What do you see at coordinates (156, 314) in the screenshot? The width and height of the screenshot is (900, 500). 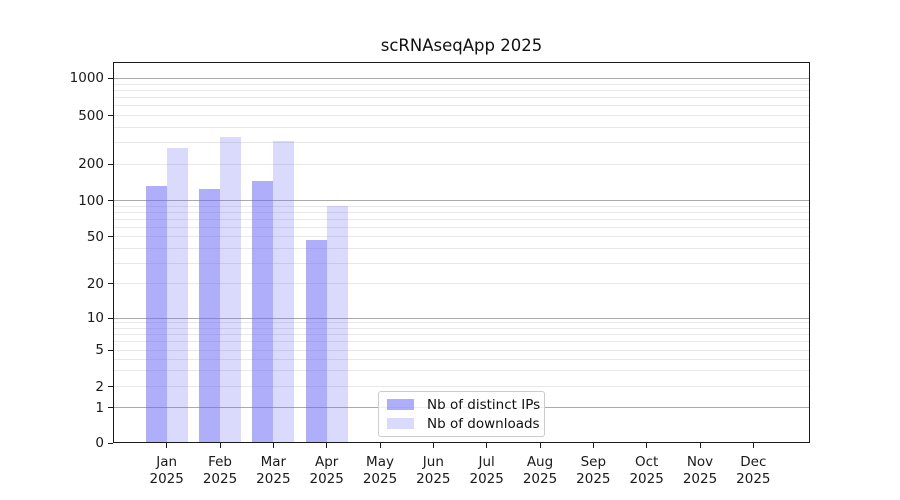 I see `bar-distinct-ips-jan` at bounding box center [156, 314].